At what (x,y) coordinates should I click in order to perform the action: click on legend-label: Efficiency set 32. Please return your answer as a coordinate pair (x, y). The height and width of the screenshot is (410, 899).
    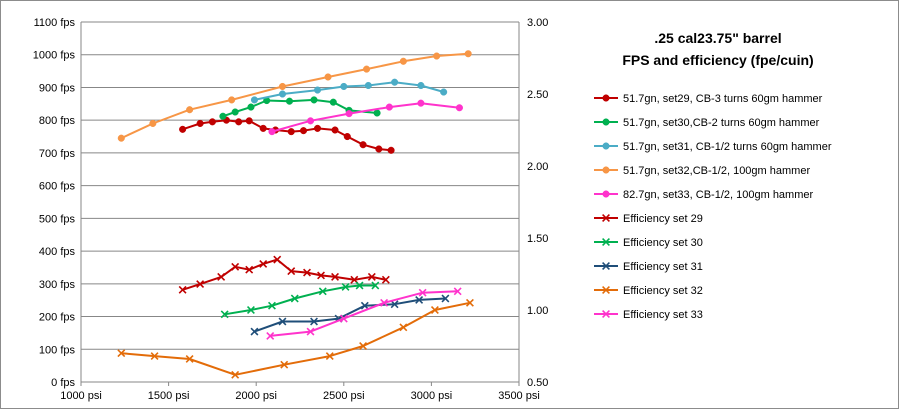
    Looking at the image, I should click on (663, 291).